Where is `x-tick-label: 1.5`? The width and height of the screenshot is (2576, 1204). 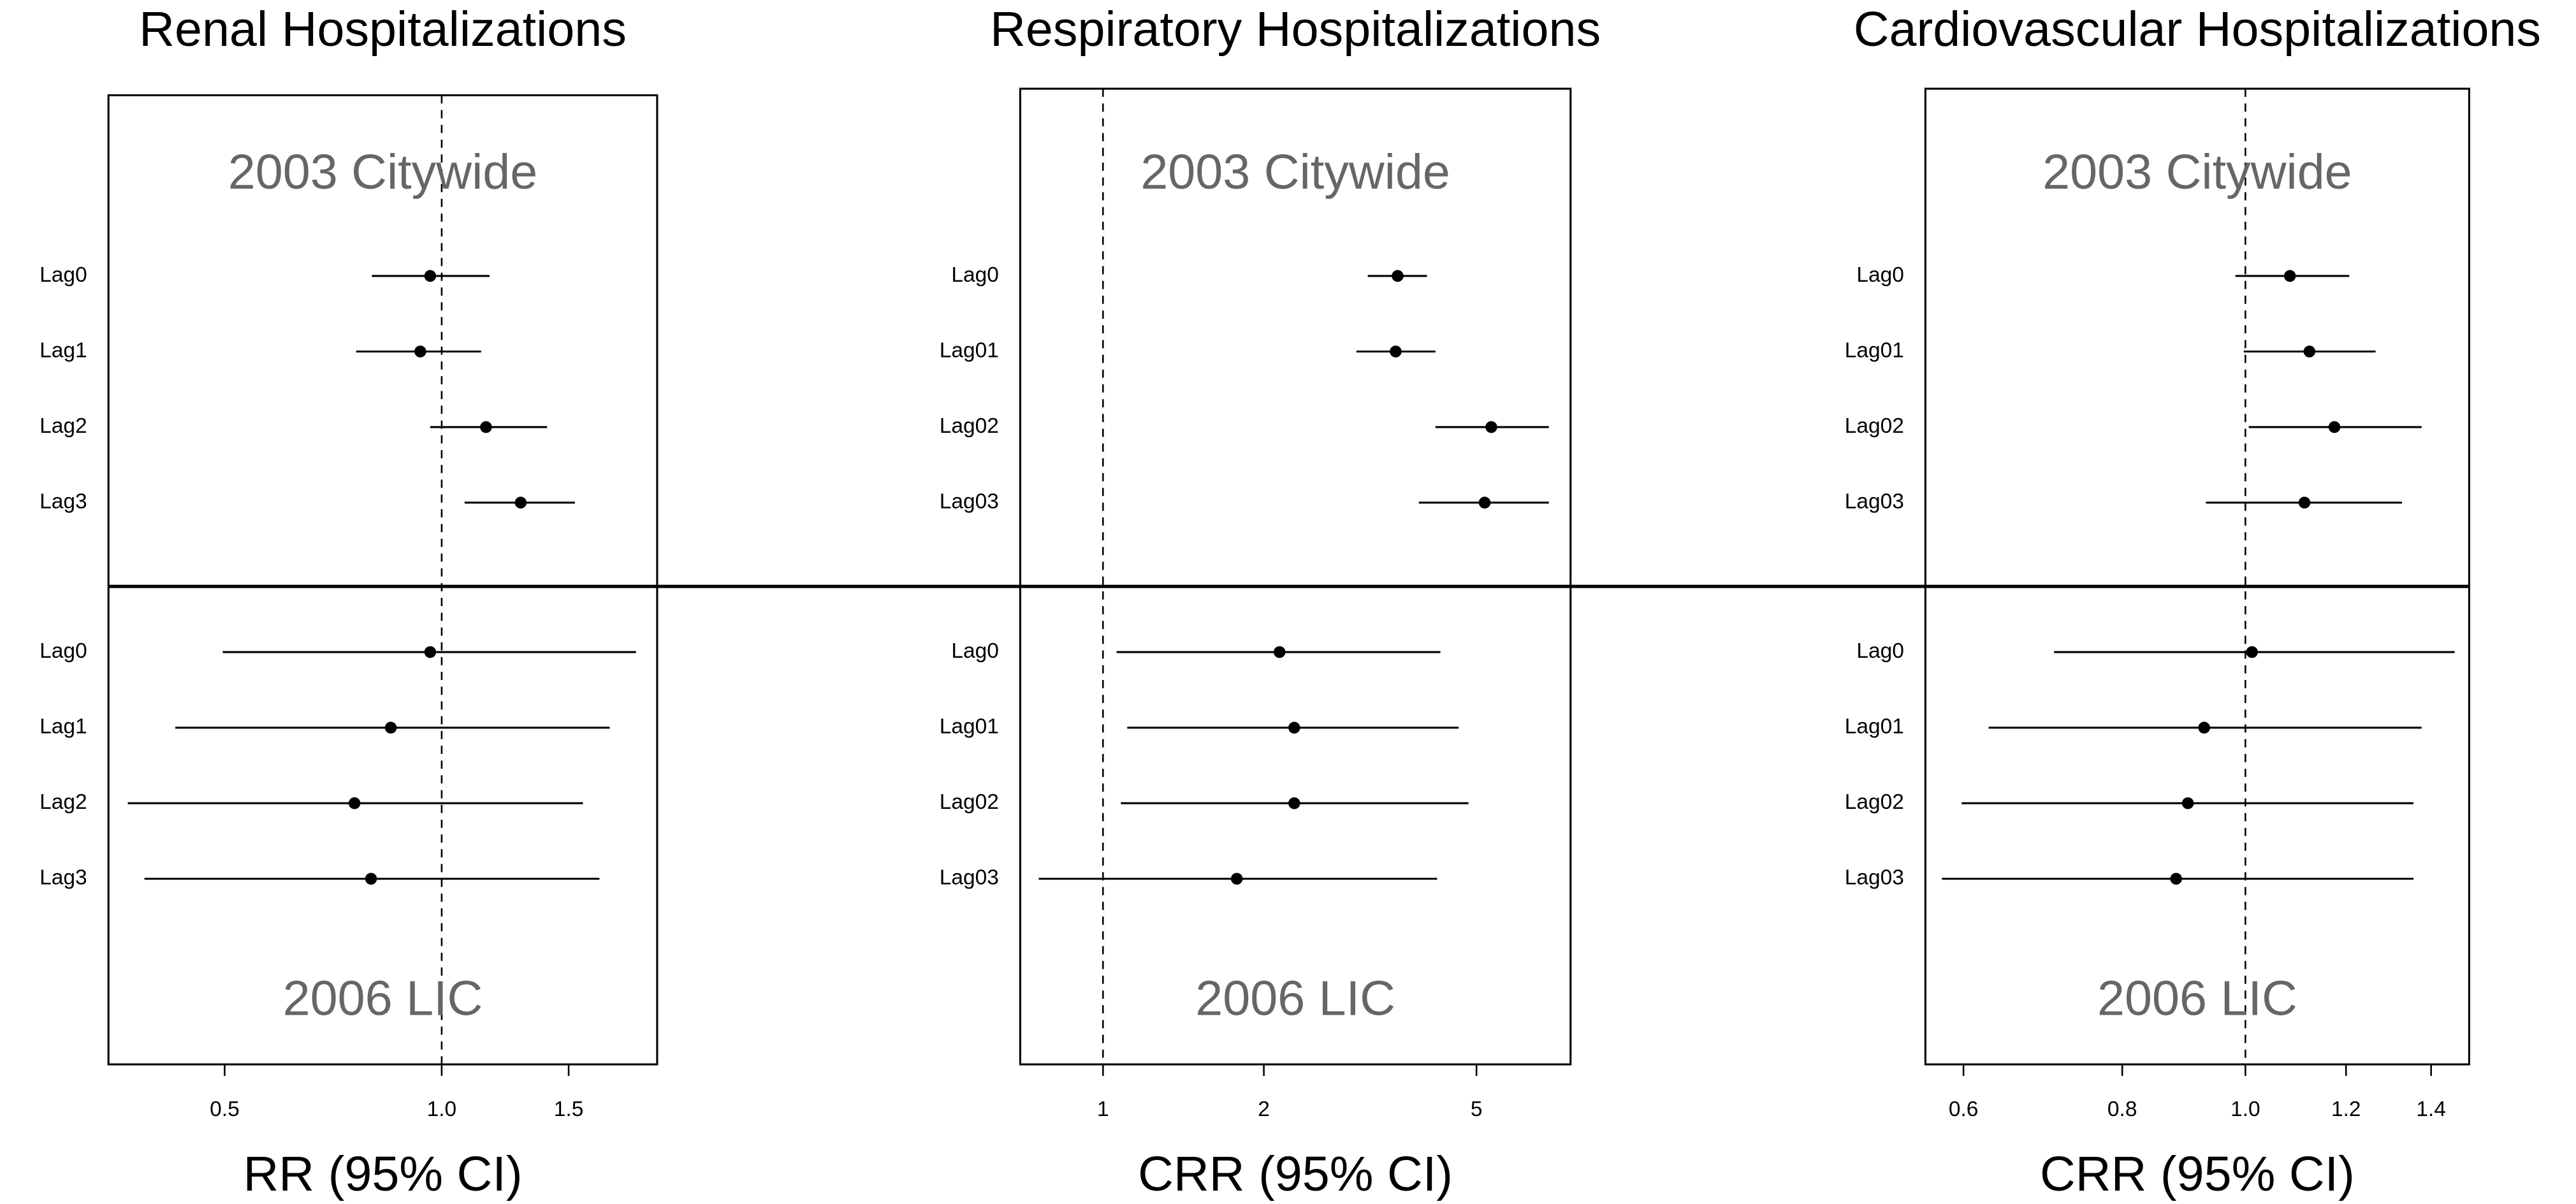 x-tick-label: 1.5 is located at coordinates (569, 1109).